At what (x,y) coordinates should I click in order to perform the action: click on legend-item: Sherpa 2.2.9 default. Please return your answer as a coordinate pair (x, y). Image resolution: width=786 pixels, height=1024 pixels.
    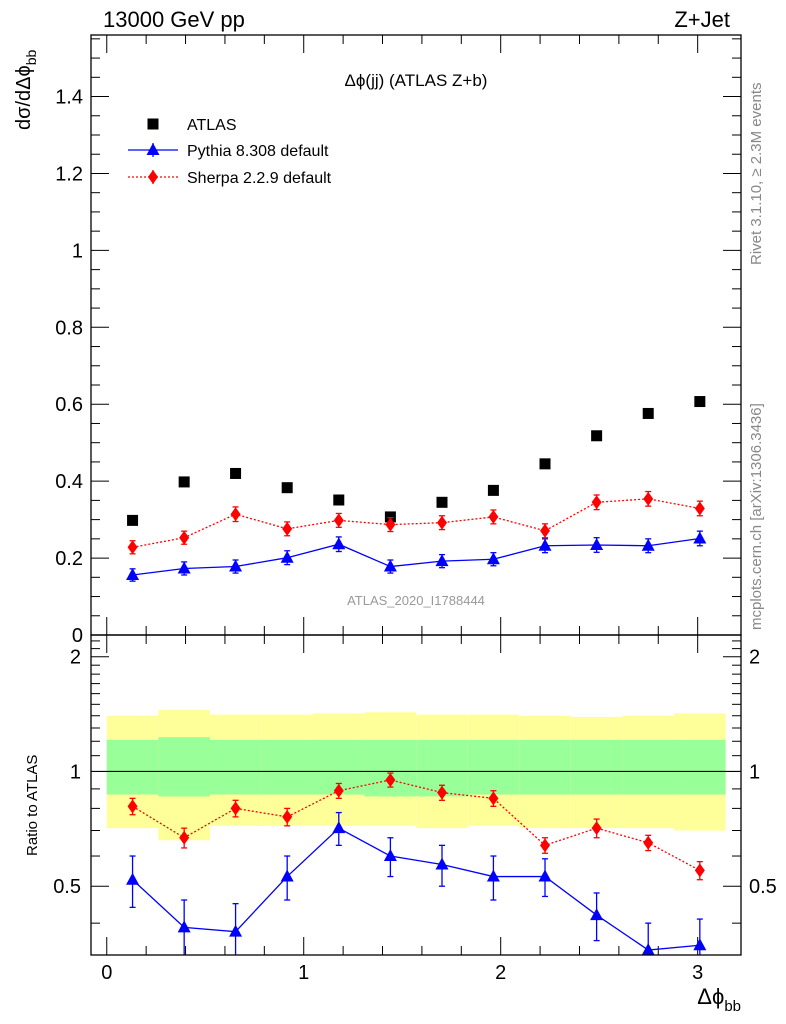
    Looking at the image, I should click on (230, 178).